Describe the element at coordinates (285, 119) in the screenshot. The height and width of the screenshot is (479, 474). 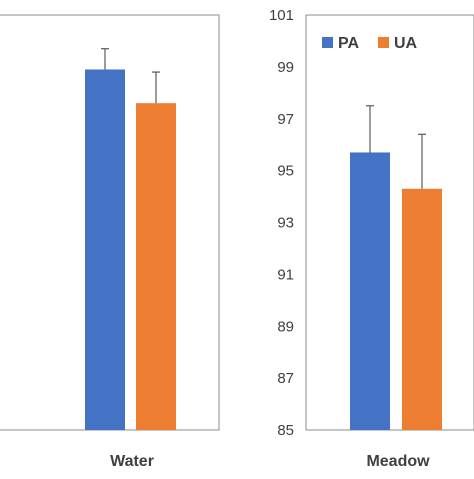
I see `y-tick-label: 97` at that location.